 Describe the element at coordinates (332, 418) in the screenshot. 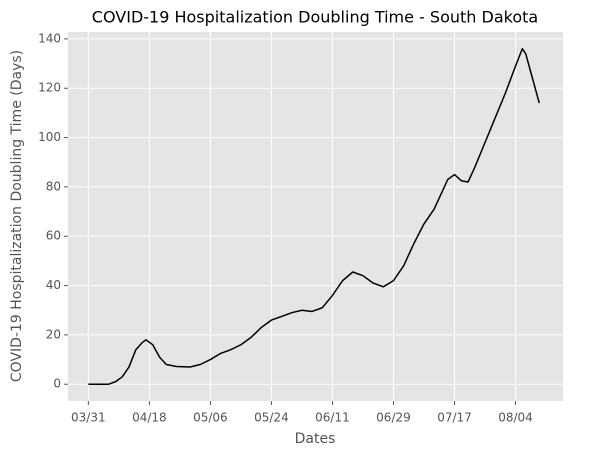

I see `x-tick-label: 06/11` at that location.